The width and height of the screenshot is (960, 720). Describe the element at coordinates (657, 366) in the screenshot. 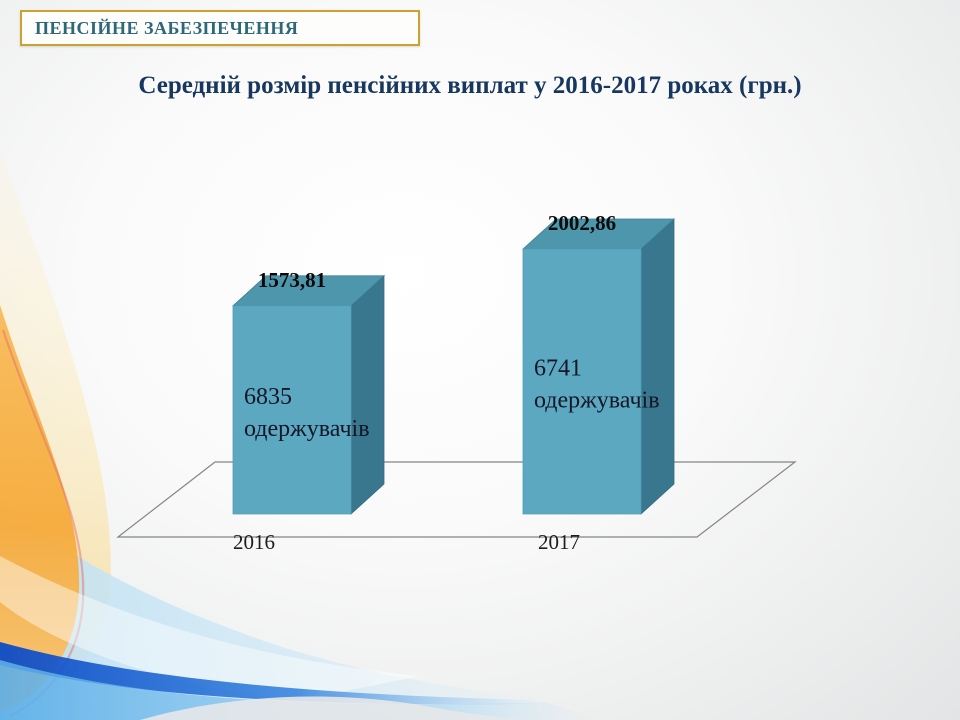

I see `bar-2017-side-face` at that location.